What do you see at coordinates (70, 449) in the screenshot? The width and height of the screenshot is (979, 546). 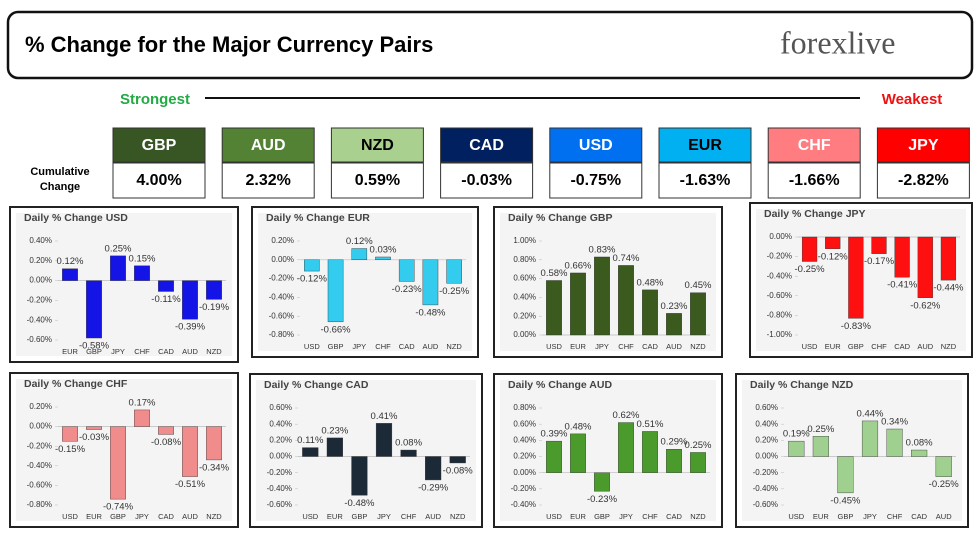 I see `value-label: -0.15%` at bounding box center [70, 449].